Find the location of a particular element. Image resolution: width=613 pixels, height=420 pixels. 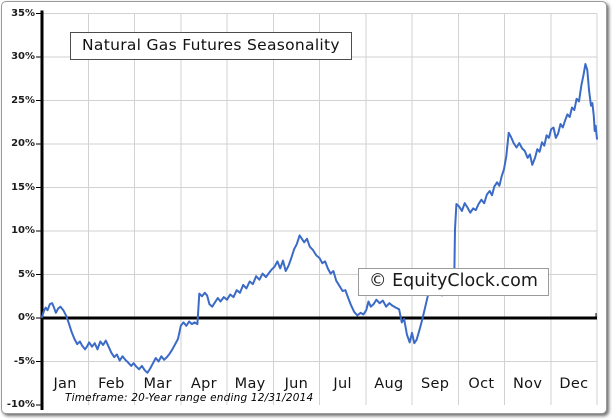

watermark-text: © EquityClock.com is located at coordinates (453, 281).